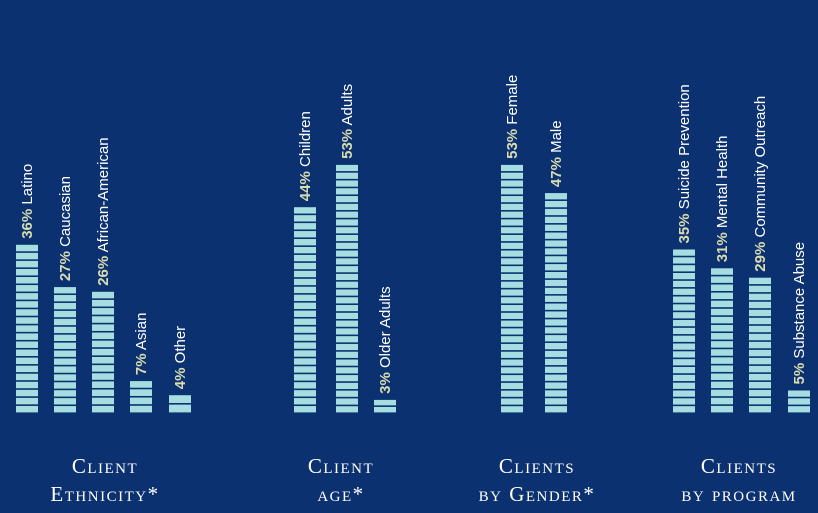 This screenshot has width=818, height=513. What do you see at coordinates (739, 480) in the screenshot?
I see `chart-title-program: Clients by program` at bounding box center [739, 480].